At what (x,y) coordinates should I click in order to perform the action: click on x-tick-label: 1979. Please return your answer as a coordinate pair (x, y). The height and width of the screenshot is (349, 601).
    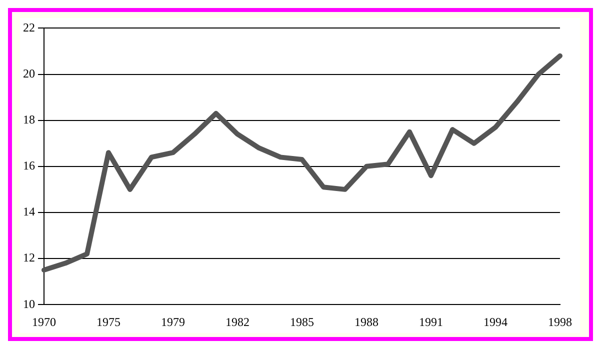
    Looking at the image, I should click on (173, 321).